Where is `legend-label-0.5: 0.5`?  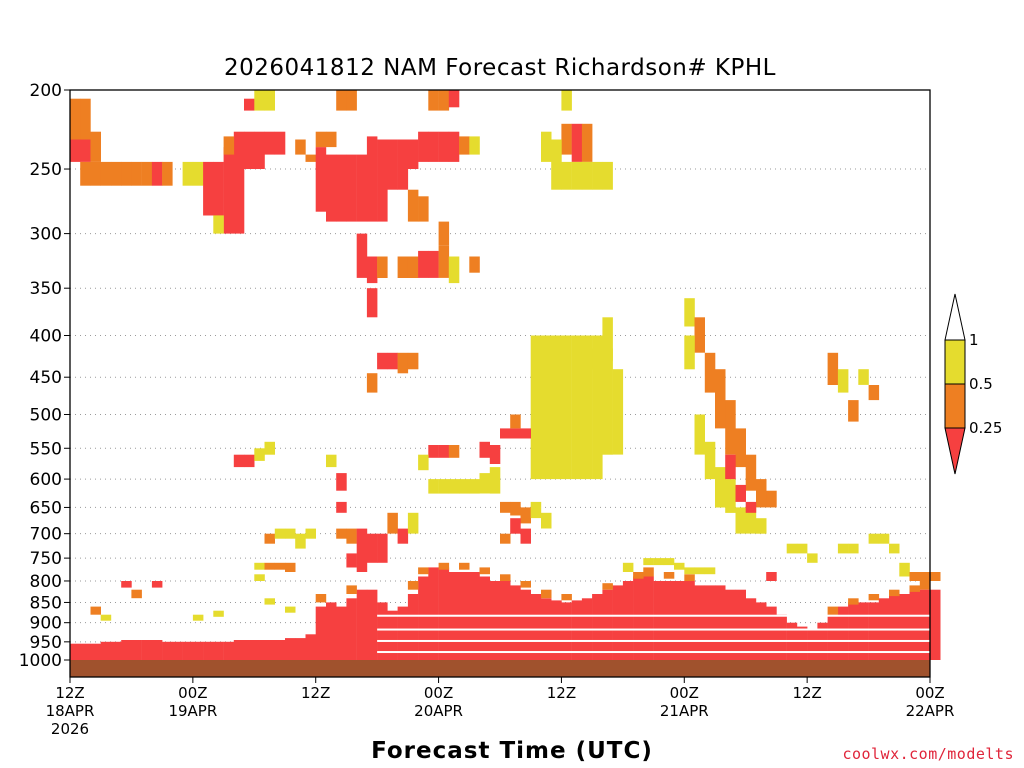 legend-label-0.5: 0.5 is located at coordinates (981, 384).